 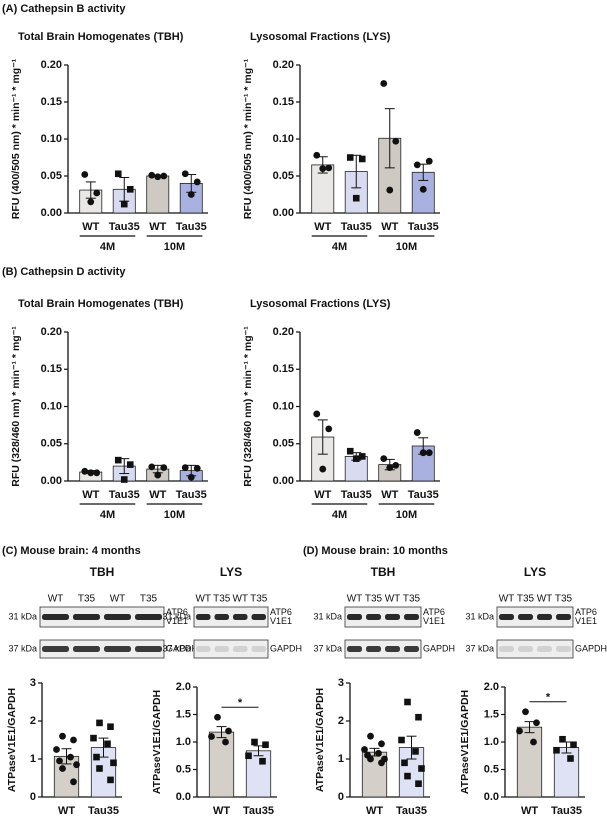 What do you see at coordinates (320, 304) in the screenshot?
I see `chart-title: Lysosomal Fractions (LYS)` at bounding box center [320, 304].